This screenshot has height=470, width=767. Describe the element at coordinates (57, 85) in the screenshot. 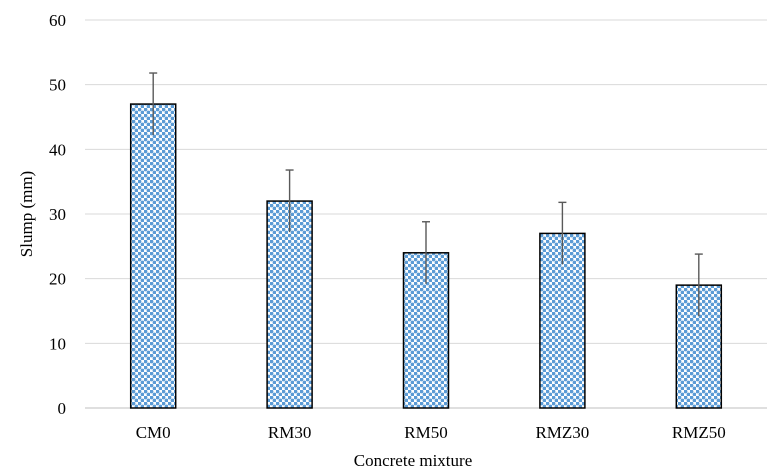

I see `y-tick-label: 50` at that location.